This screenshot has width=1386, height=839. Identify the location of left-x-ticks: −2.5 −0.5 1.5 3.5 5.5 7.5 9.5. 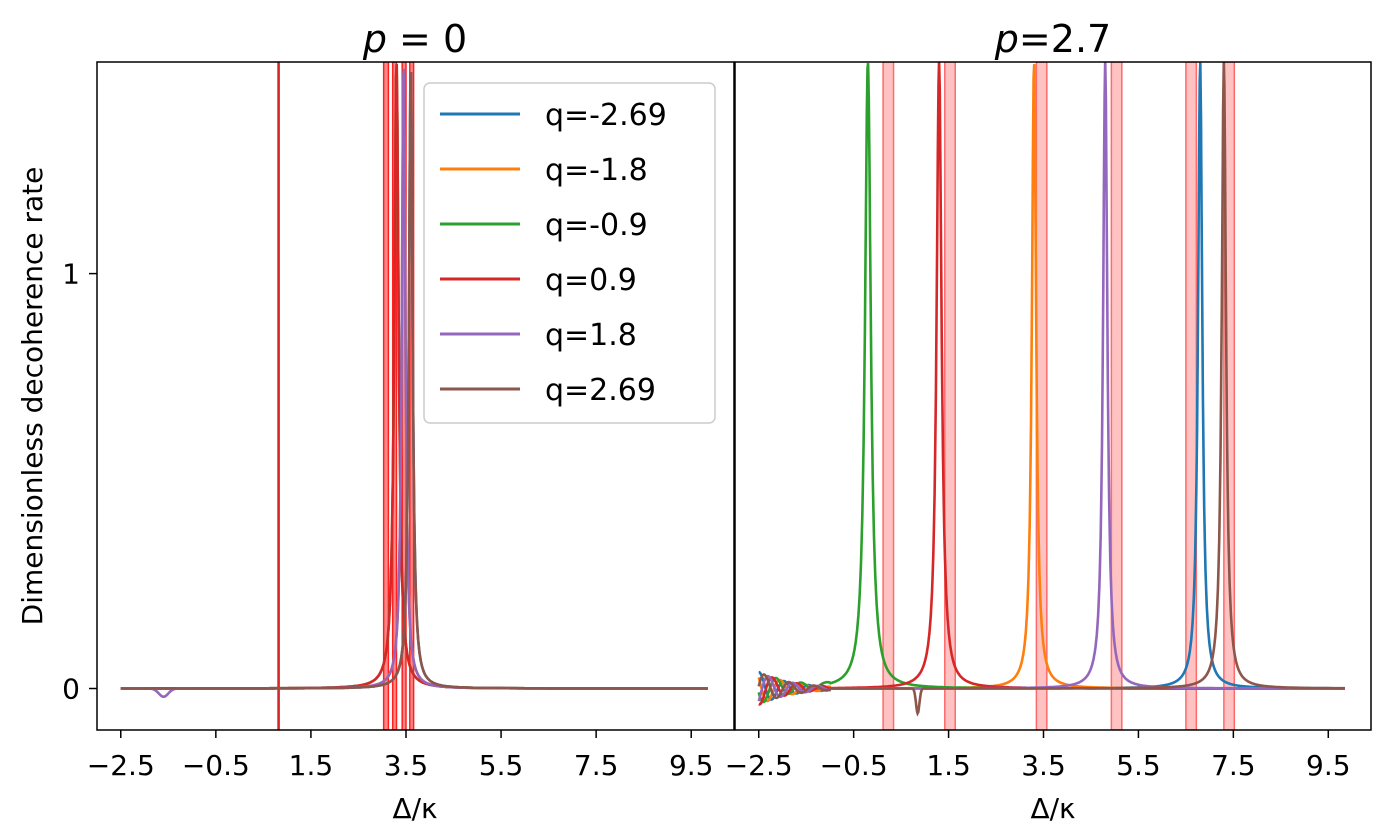
(400, 756).